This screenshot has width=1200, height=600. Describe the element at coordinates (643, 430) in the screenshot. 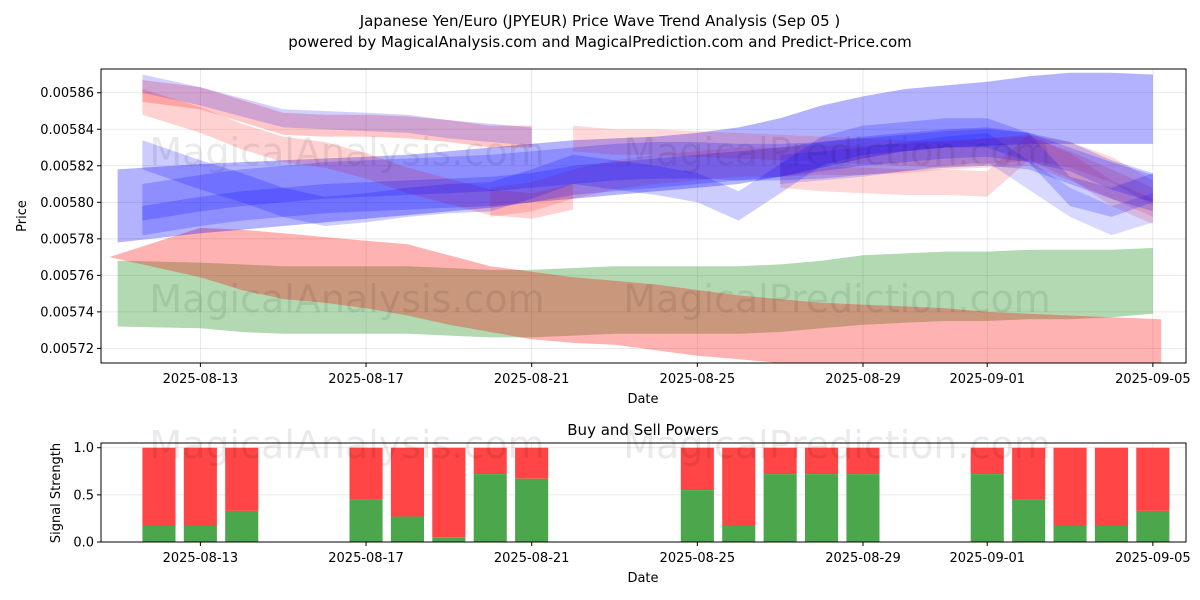

I see `signal-title: Buy and Sell Powers` at that location.